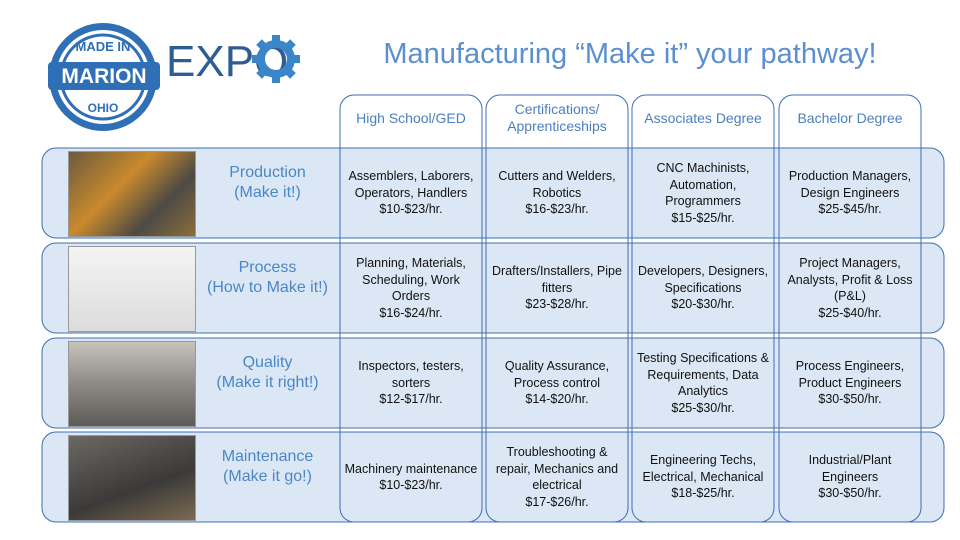 This screenshot has width=960, height=540. I want to click on cell-pay: $20-$30/hr., so click(703, 304).